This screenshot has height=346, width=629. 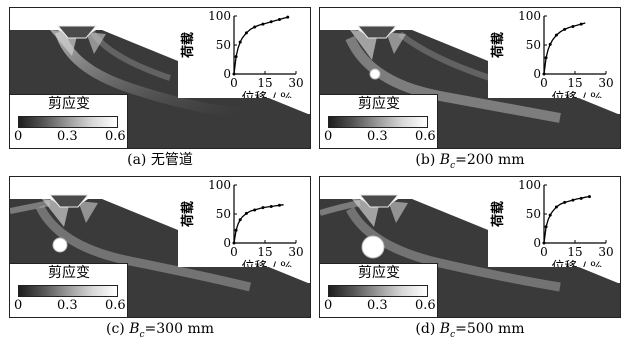 What do you see at coordinates (425, 136) in the screenshot?
I see `colorbar-tick-2-b: 0.6` at bounding box center [425, 136].